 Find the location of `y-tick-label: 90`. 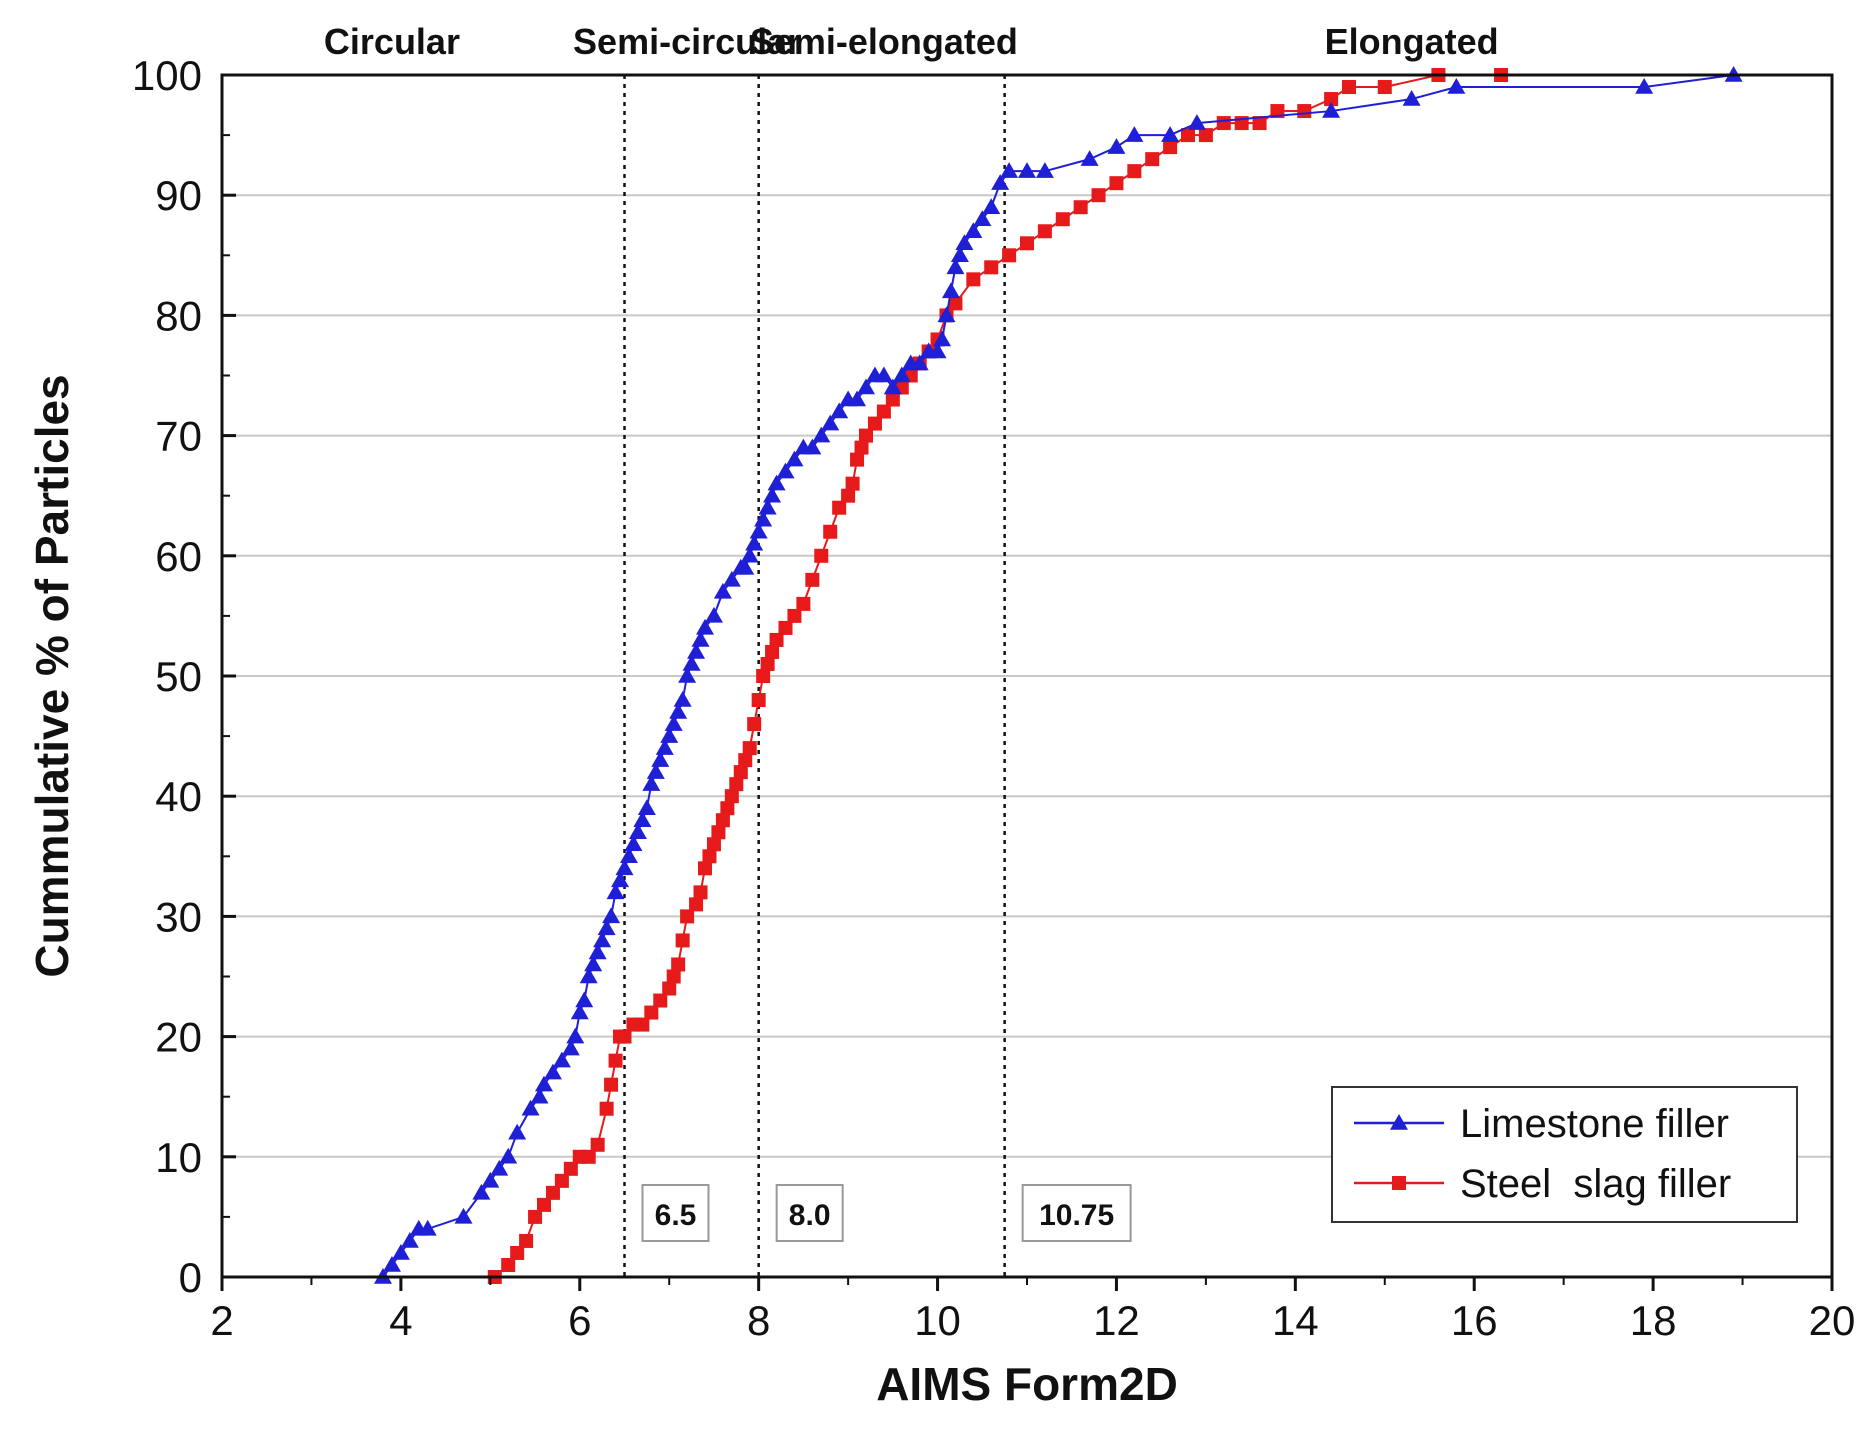

y-tick-label: 90 is located at coordinates (178, 195).